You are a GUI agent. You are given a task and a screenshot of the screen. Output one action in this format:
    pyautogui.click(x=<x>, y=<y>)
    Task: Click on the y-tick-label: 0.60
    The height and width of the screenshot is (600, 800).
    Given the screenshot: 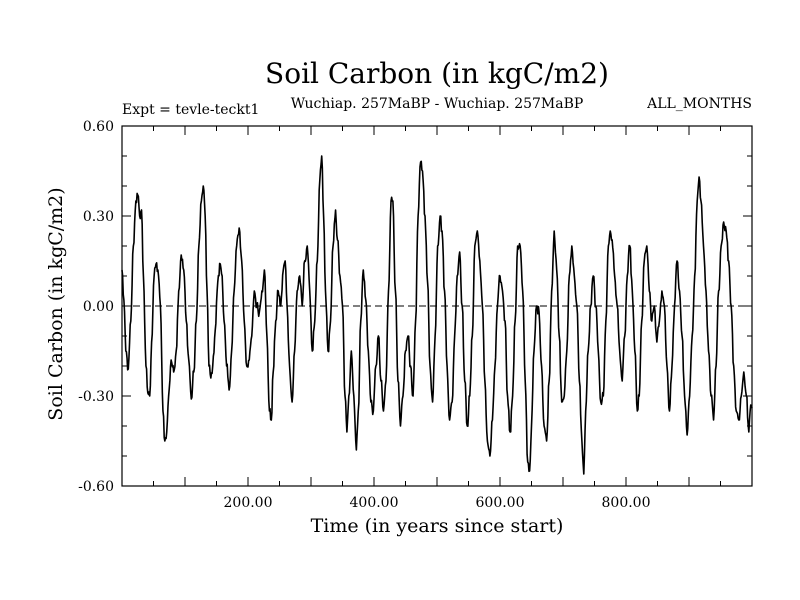 What is the action you would take?
    pyautogui.click(x=98, y=127)
    